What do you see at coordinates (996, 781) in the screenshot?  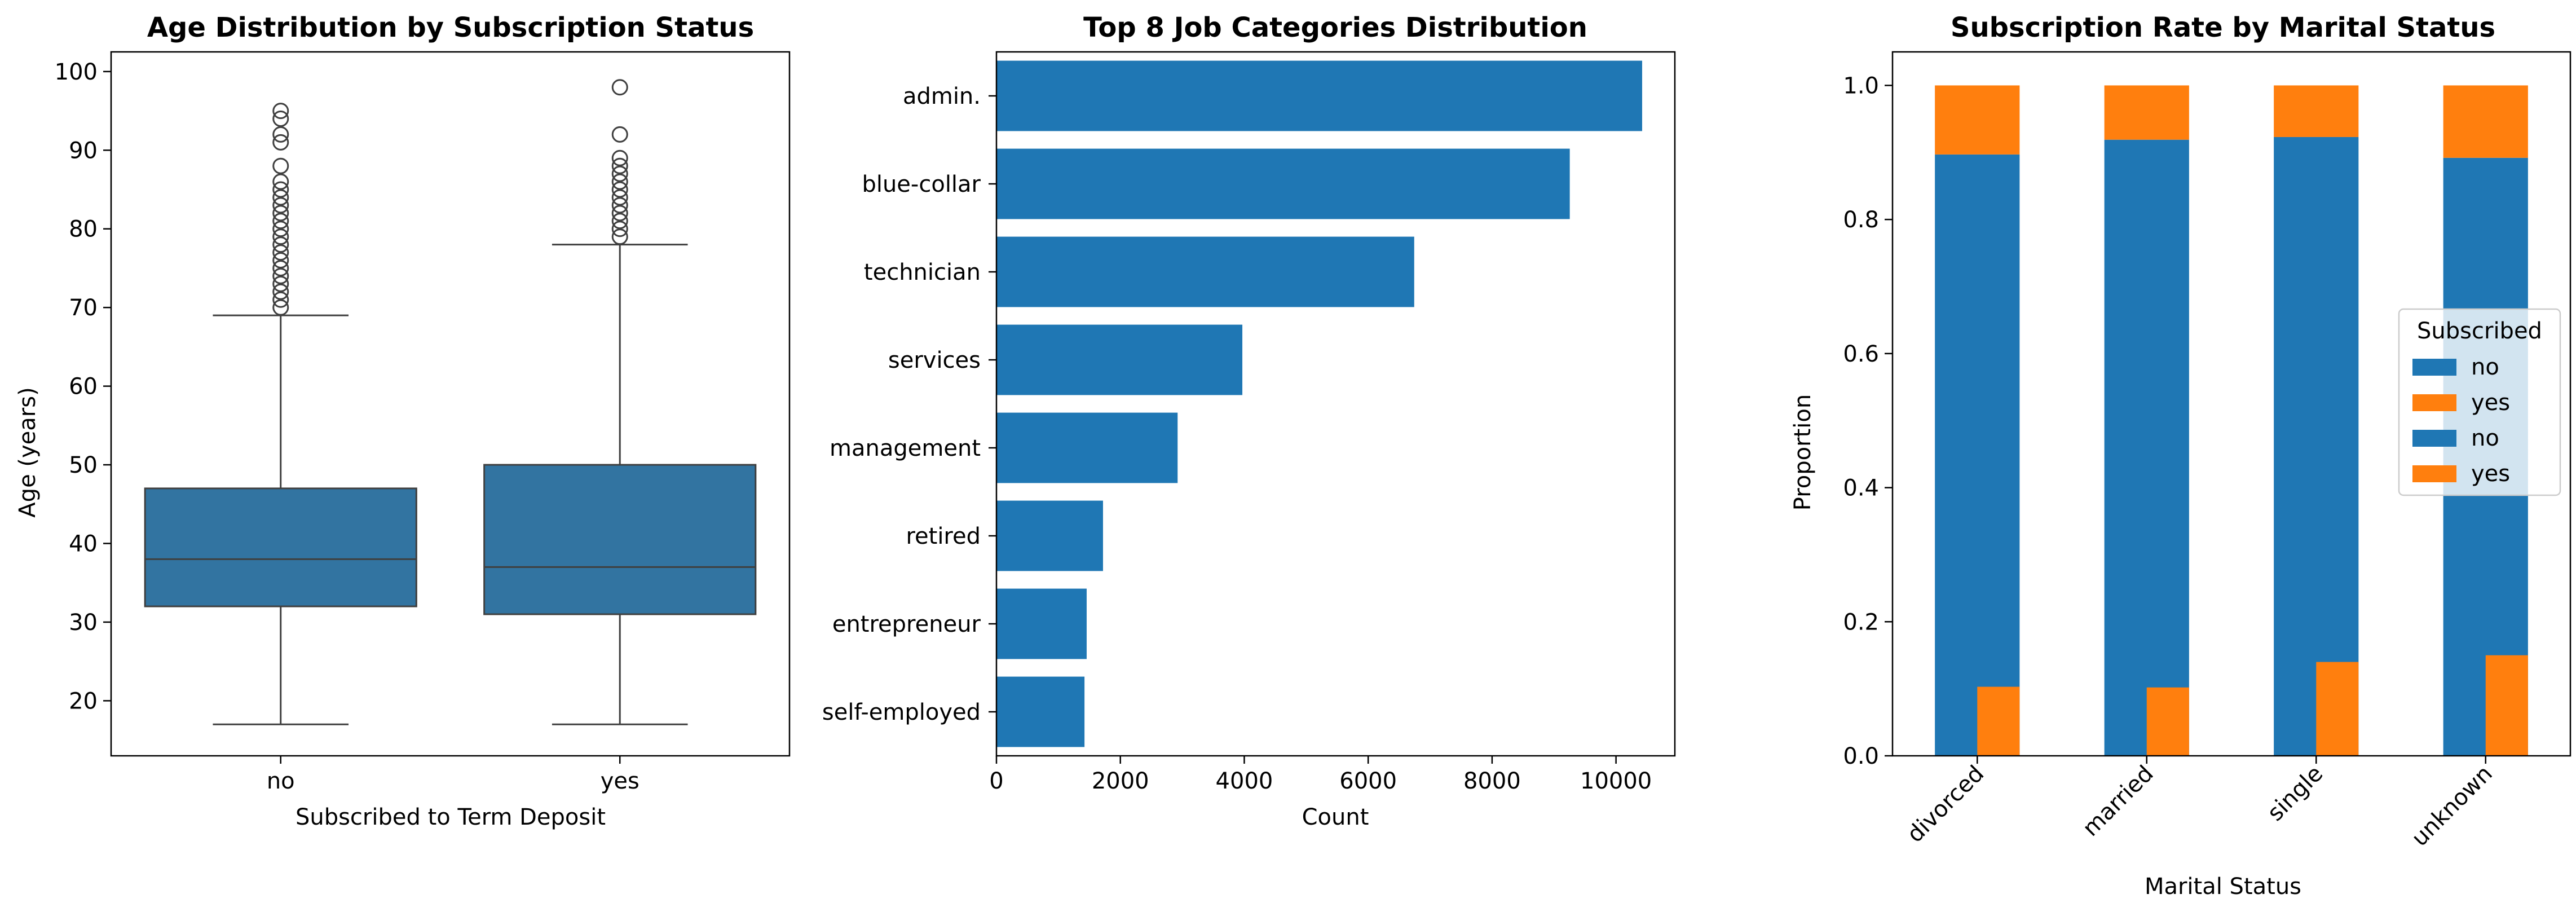 I see `x-tick-label: 0` at bounding box center [996, 781].